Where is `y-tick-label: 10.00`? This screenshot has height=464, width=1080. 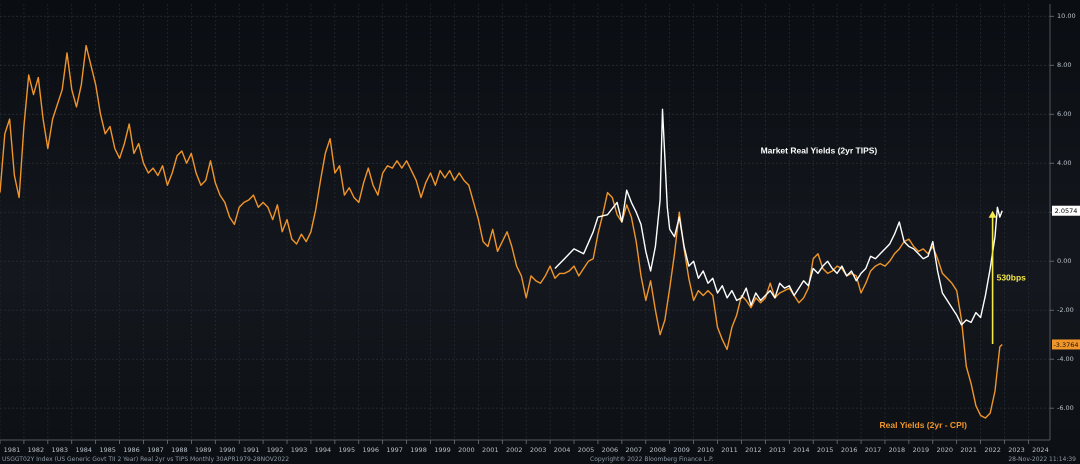 y-tick-label: 10.00 is located at coordinates (1066, 16).